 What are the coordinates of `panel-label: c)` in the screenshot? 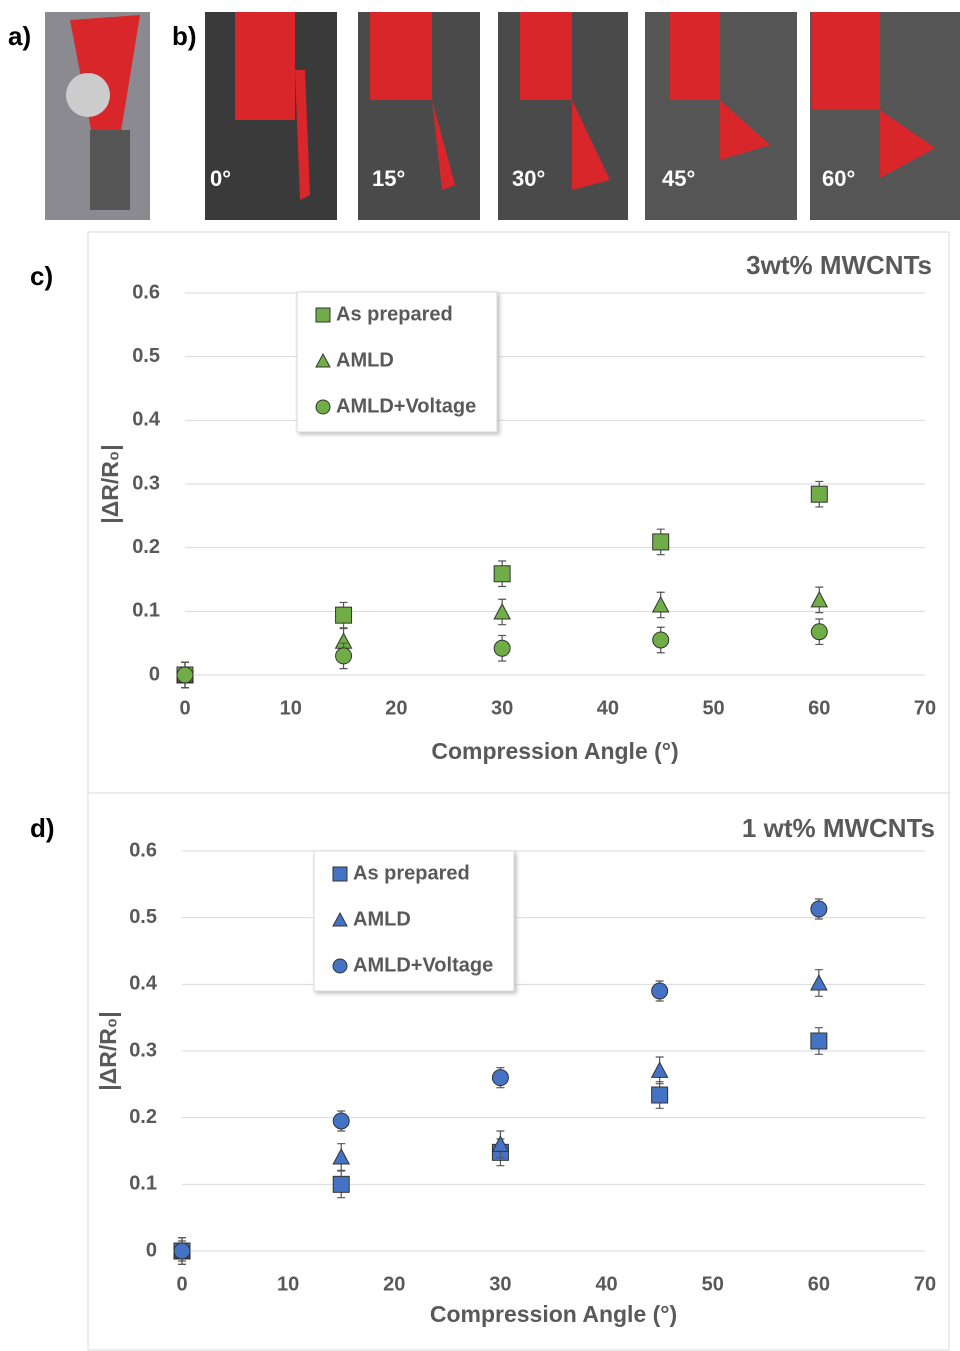 It's located at (41, 276).